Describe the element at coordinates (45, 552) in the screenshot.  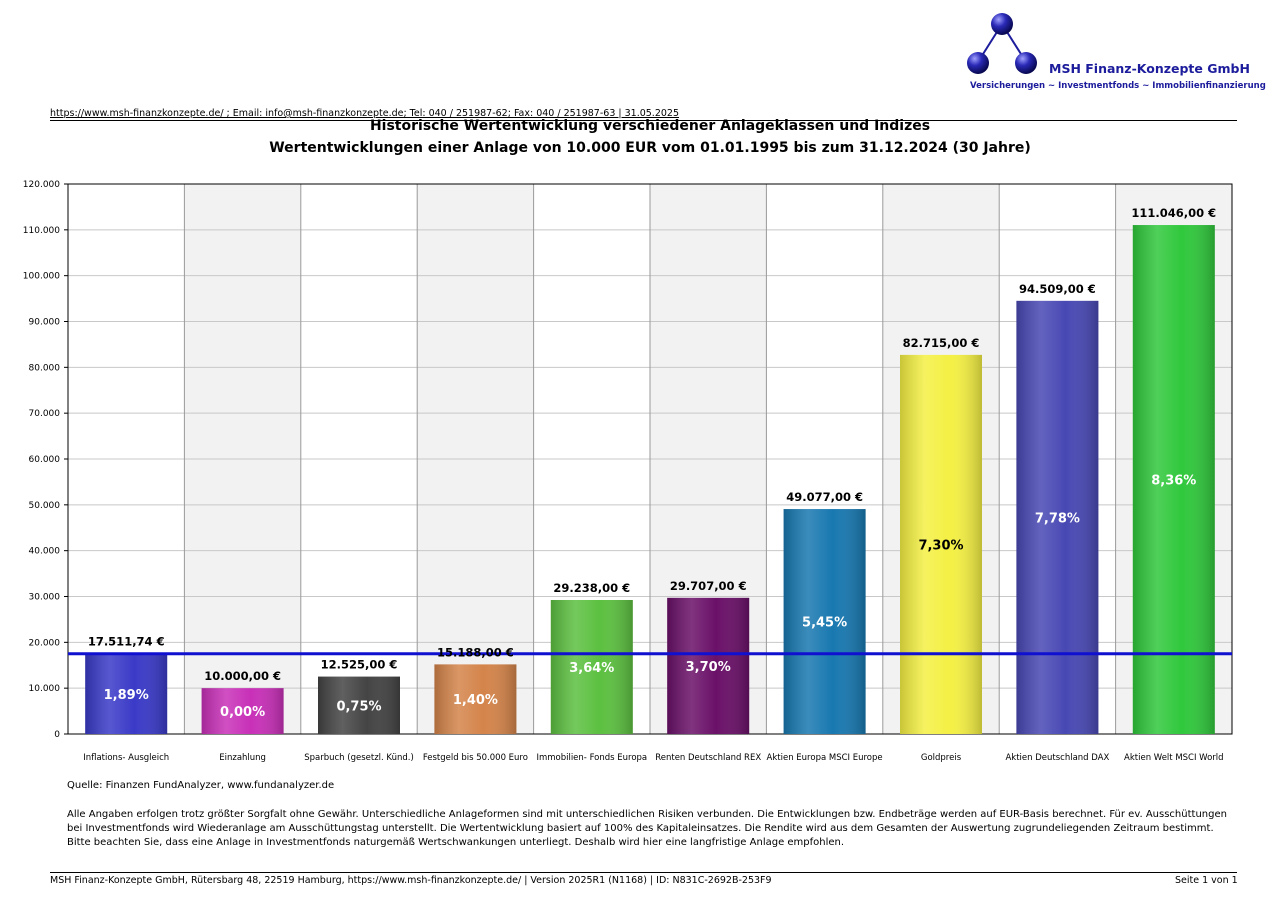
I see `y-tick-label: 40.000` at that location.